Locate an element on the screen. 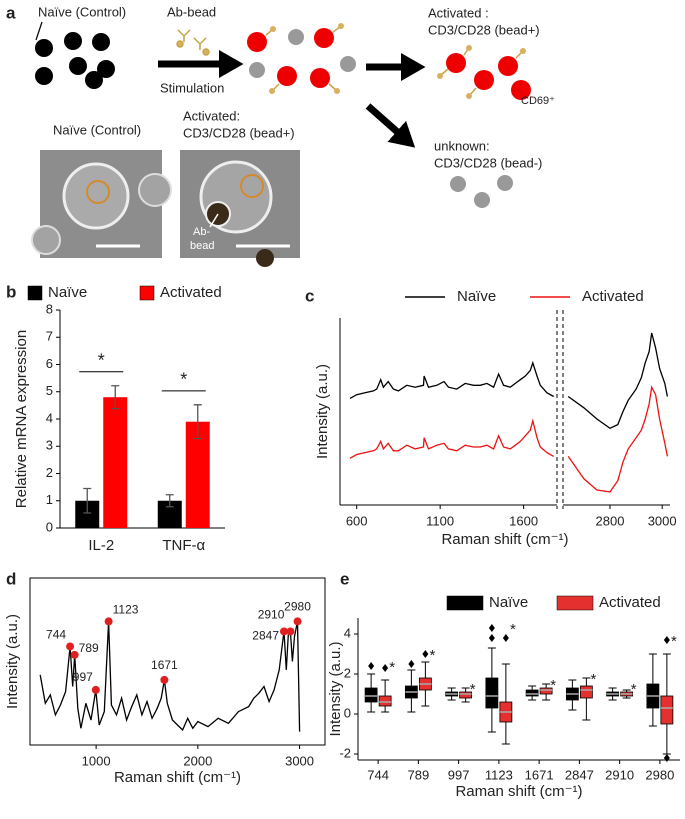  naive-title: Naïve (Control) is located at coordinates (82, 11).